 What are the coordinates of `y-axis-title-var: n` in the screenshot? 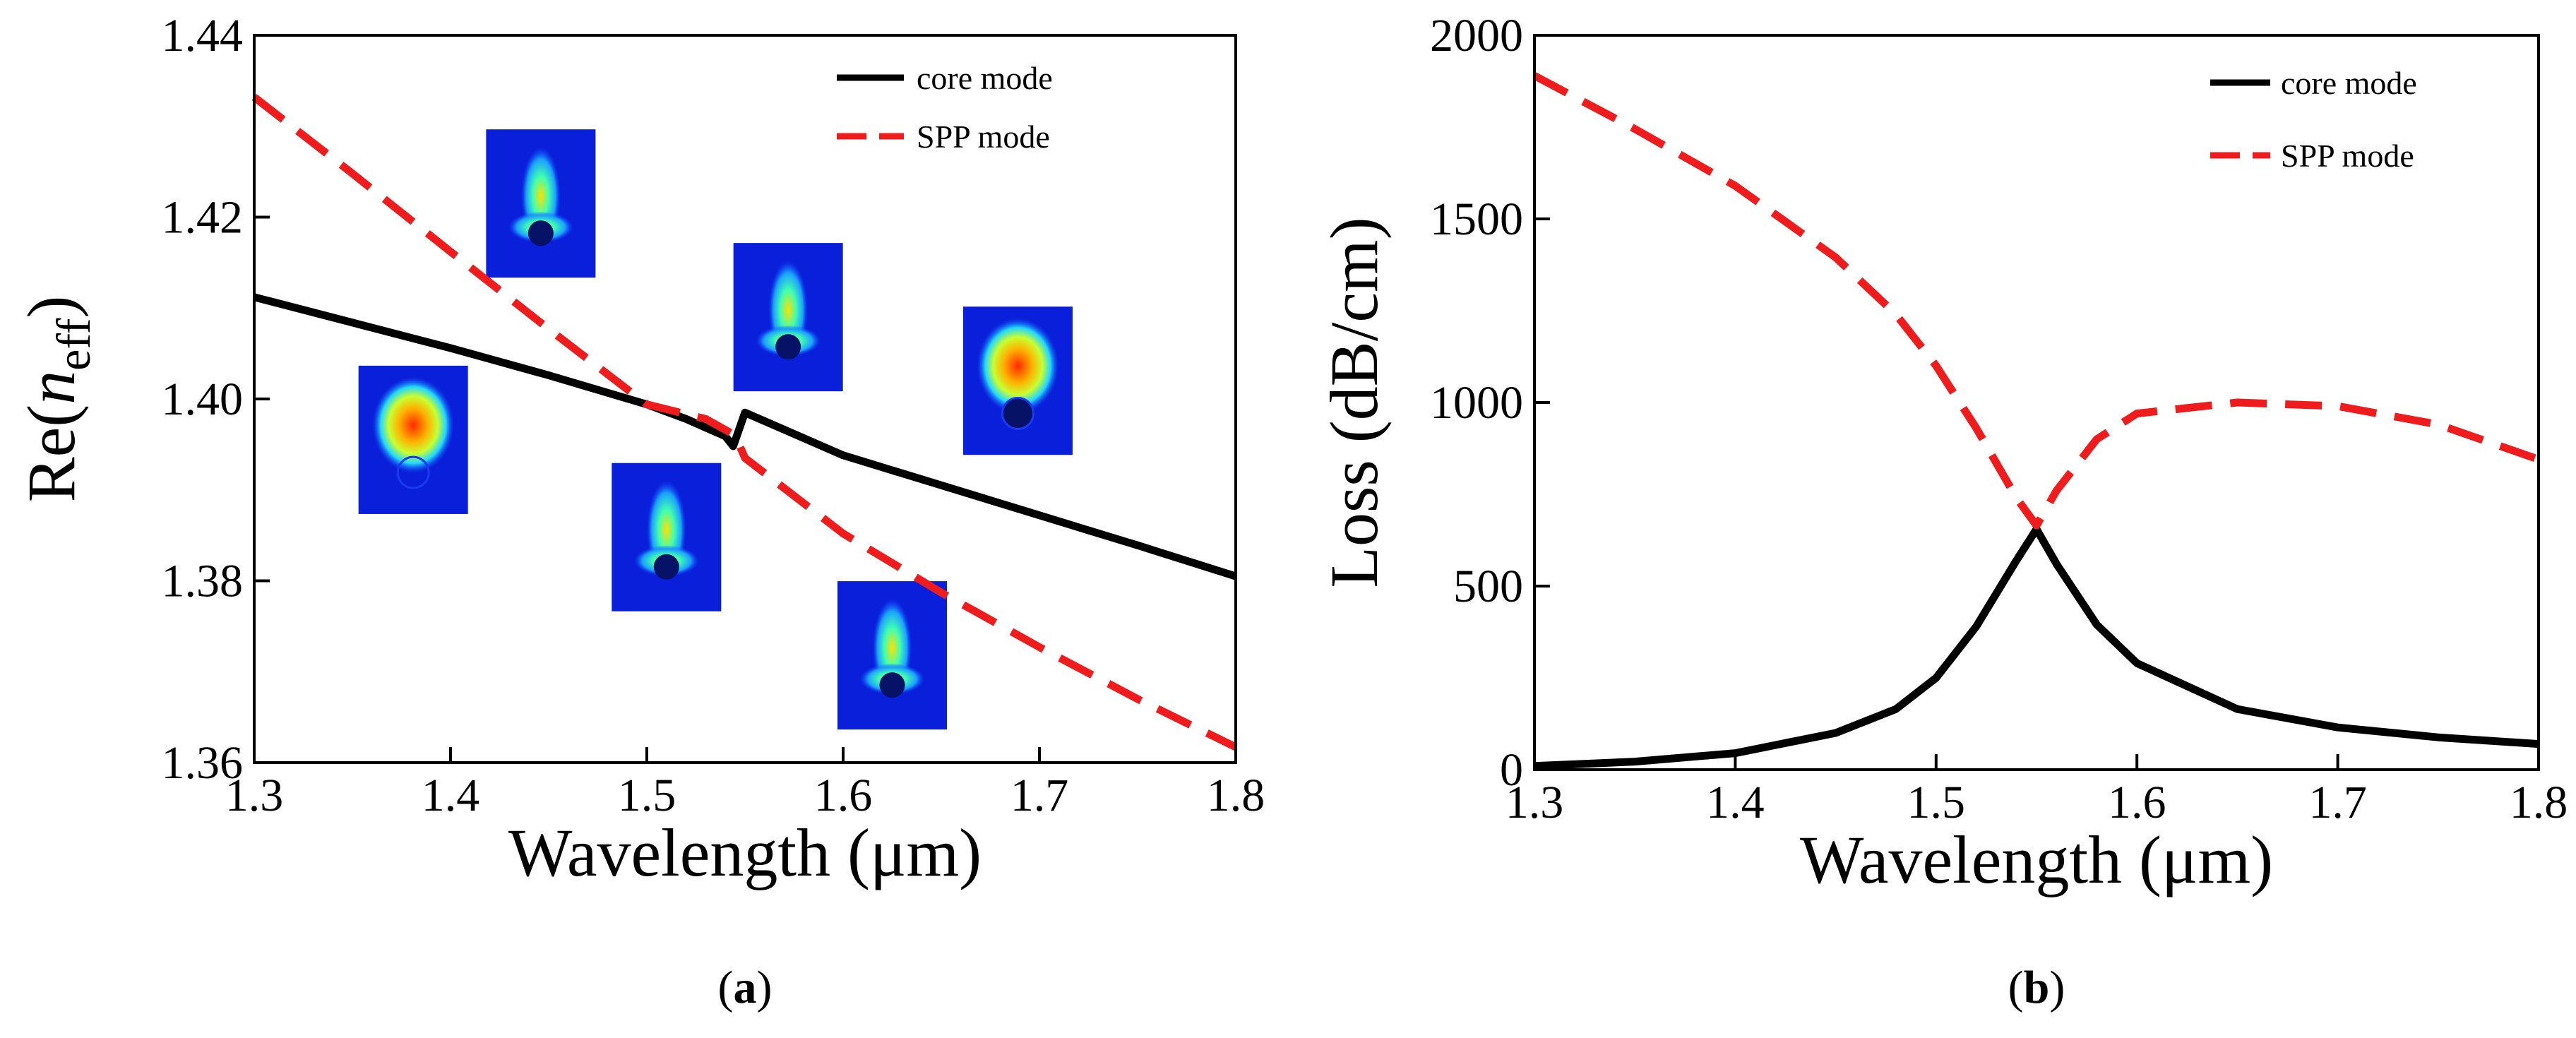 It's located at (51, 388).